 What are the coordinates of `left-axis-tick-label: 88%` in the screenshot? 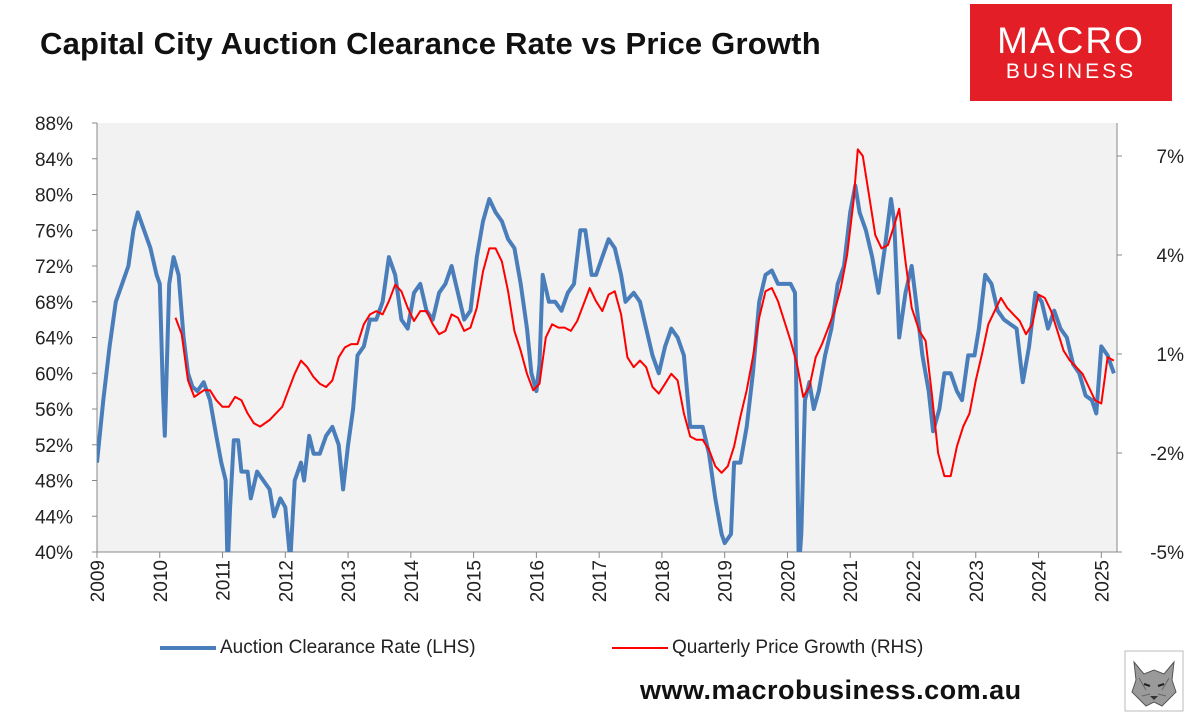 It's located at (54, 124).